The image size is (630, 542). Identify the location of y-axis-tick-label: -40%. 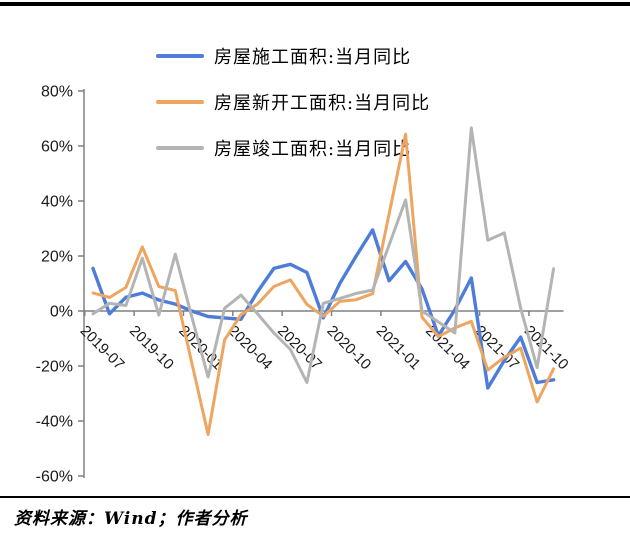
(54, 422).